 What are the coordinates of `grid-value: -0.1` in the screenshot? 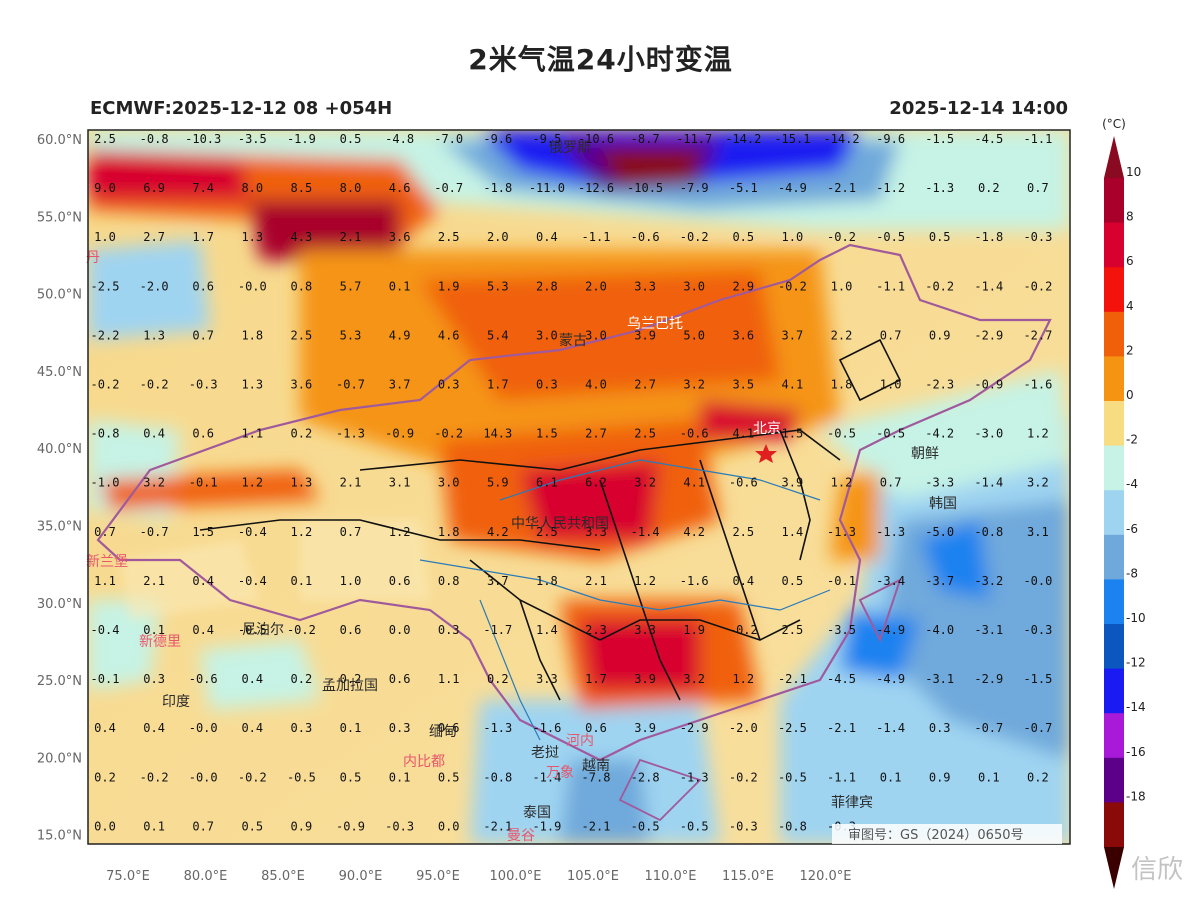 It's located at (203, 483).